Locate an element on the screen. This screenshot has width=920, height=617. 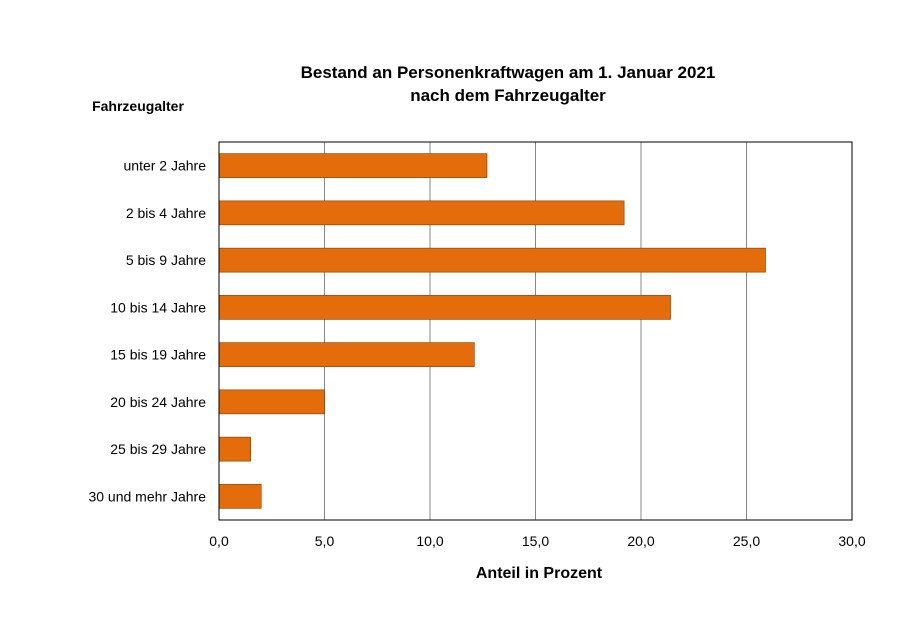
x-tick-labels: 0,0 5,0 10,0 15,0 20,0 25,0 30,0 is located at coordinates (537, 541).